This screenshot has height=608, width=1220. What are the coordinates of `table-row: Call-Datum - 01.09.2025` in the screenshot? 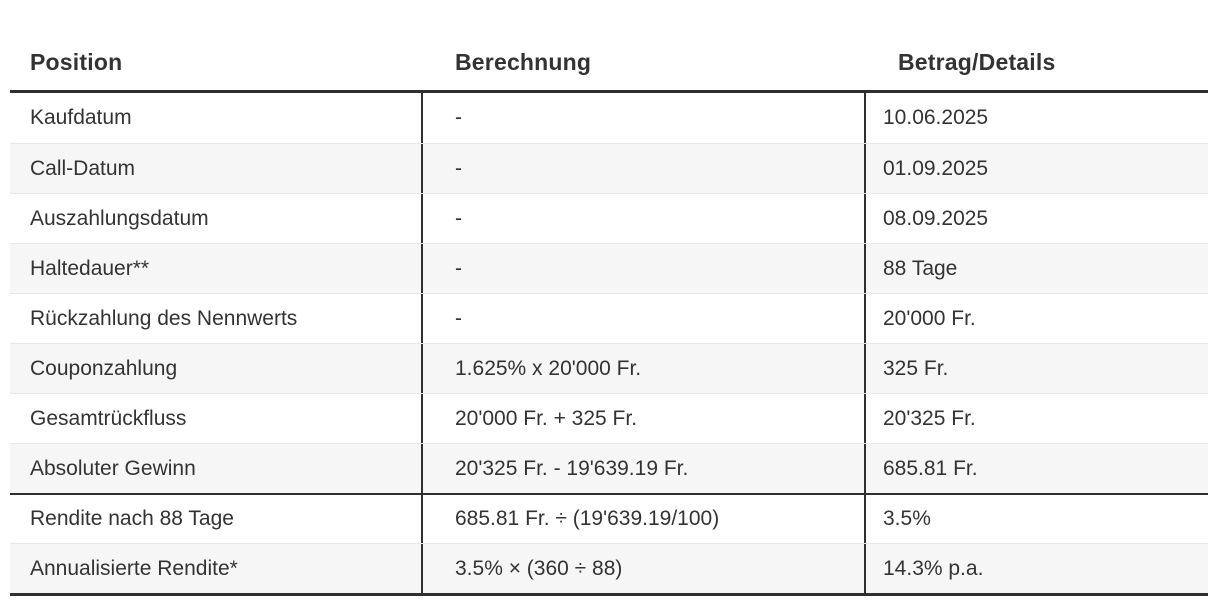 It's located at (609, 168).